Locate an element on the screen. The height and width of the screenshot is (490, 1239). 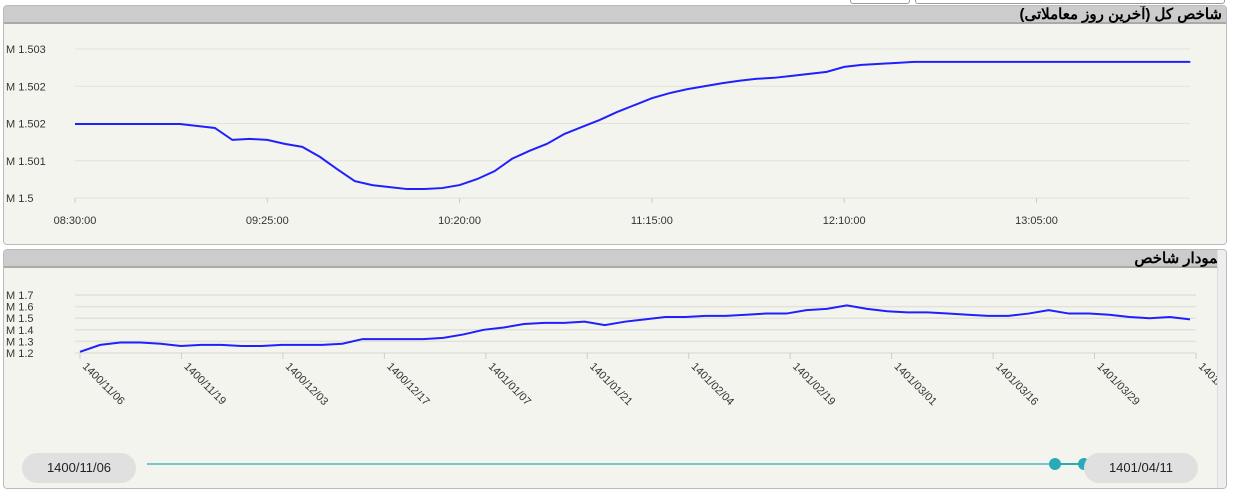
x-tick-label: 10:20:00 is located at coordinates (459, 221).